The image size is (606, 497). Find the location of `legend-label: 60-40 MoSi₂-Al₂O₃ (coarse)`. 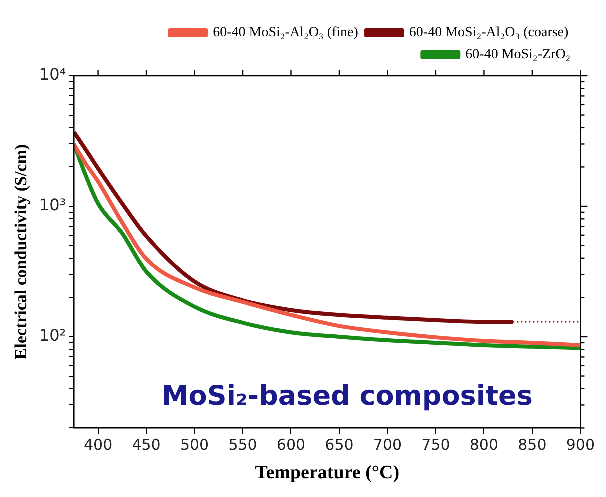

legend-label: 60-40 MoSi₂-Al₂O₃ (coarse) is located at coordinates (489, 33).